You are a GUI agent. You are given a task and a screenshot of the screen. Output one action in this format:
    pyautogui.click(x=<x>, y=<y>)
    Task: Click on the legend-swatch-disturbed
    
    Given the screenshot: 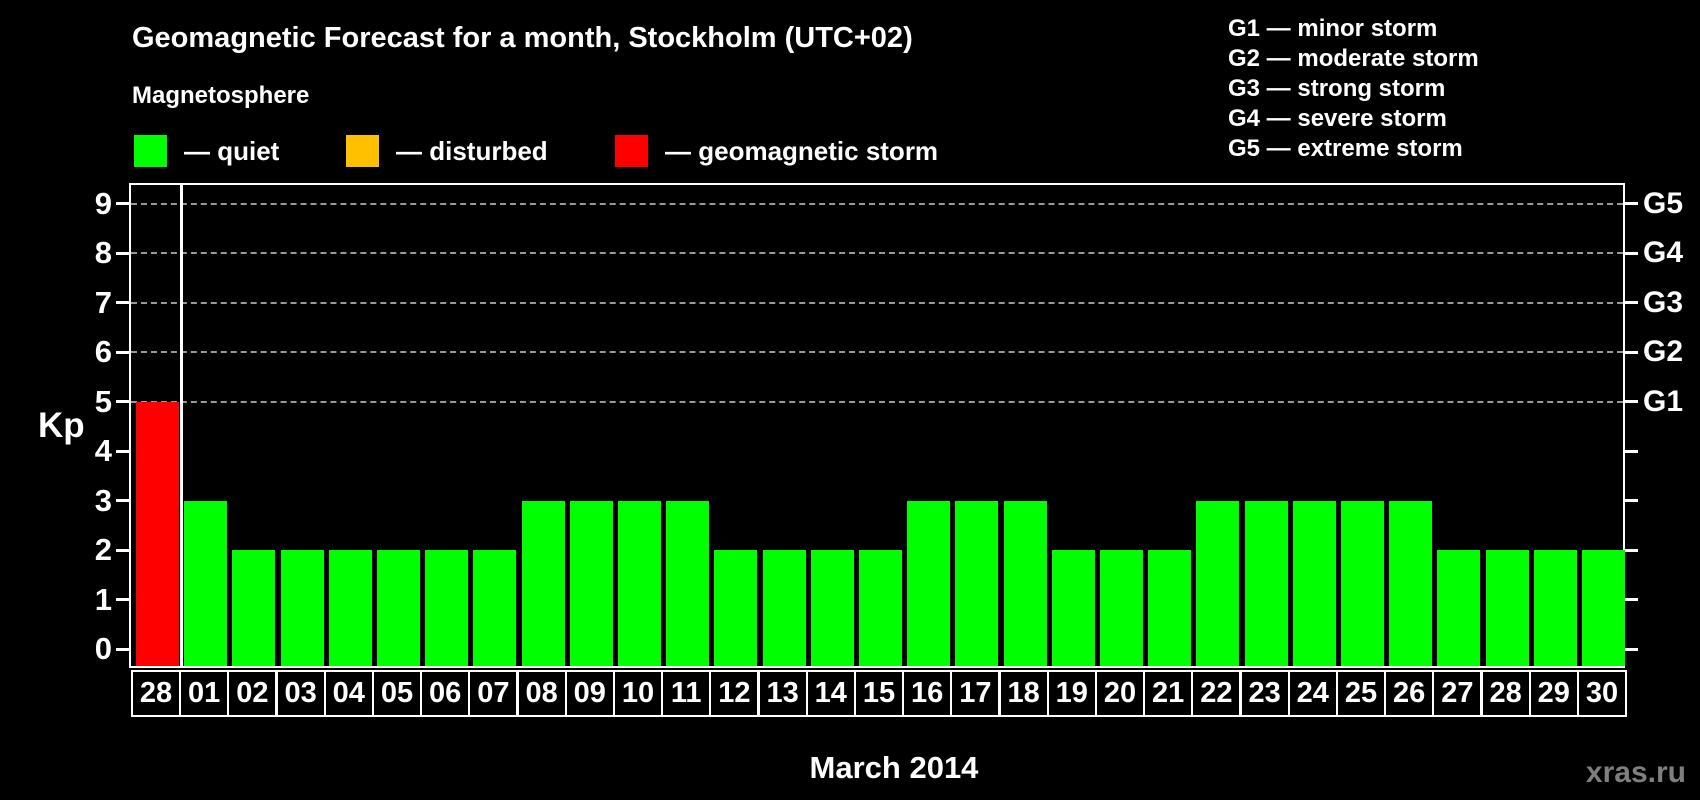 What is the action you would take?
    pyautogui.click(x=362, y=151)
    